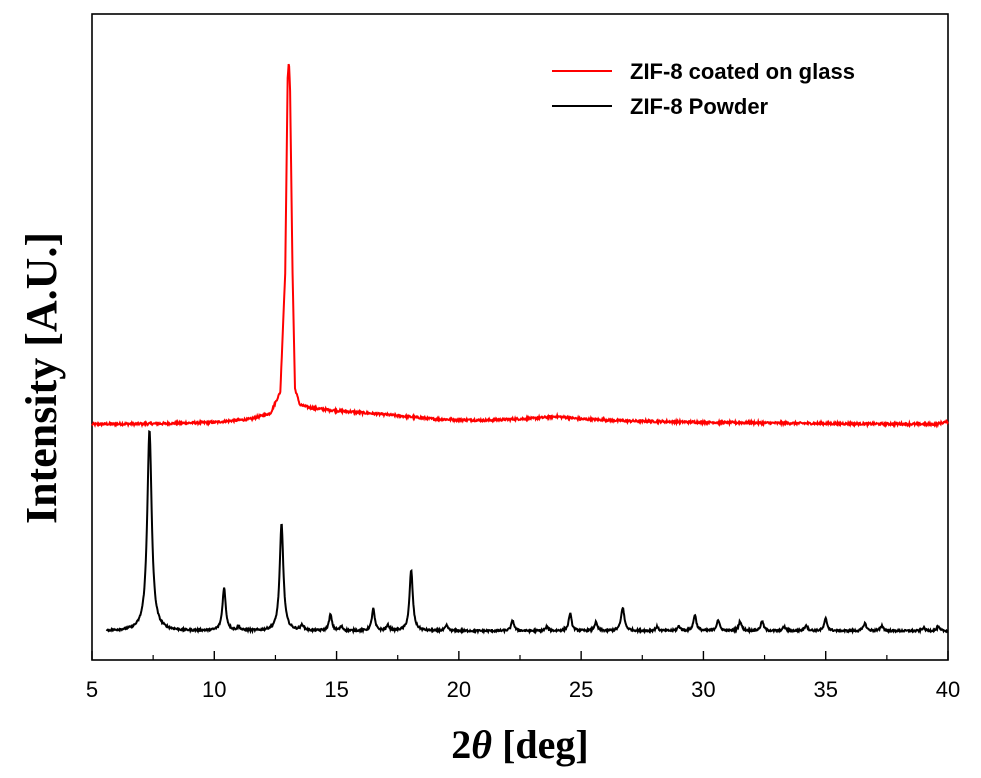  I want to click on x-axis-title-prefix: 2, so click(461, 744).